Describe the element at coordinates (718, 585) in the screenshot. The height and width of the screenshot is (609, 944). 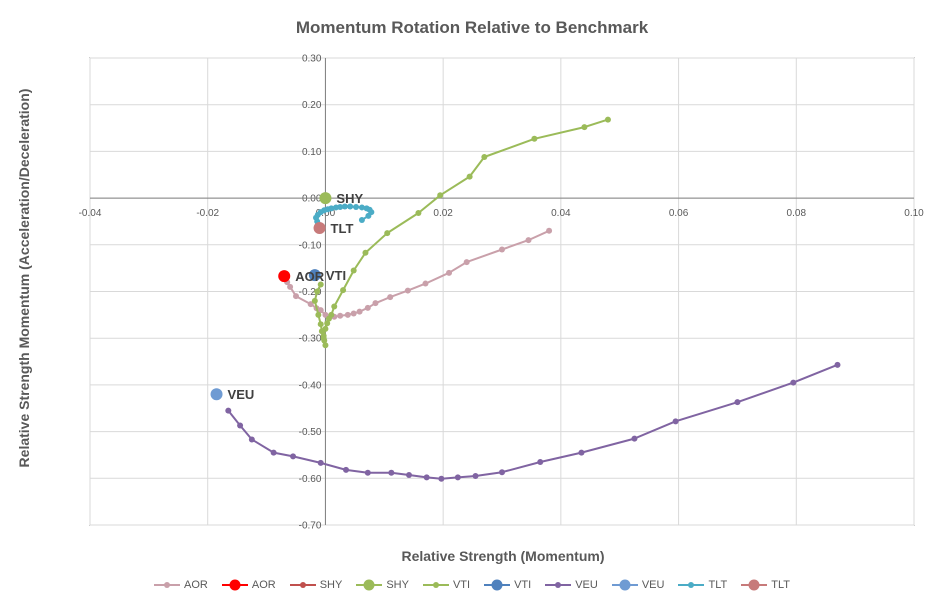
I see `legend-label: TLT` at that location.